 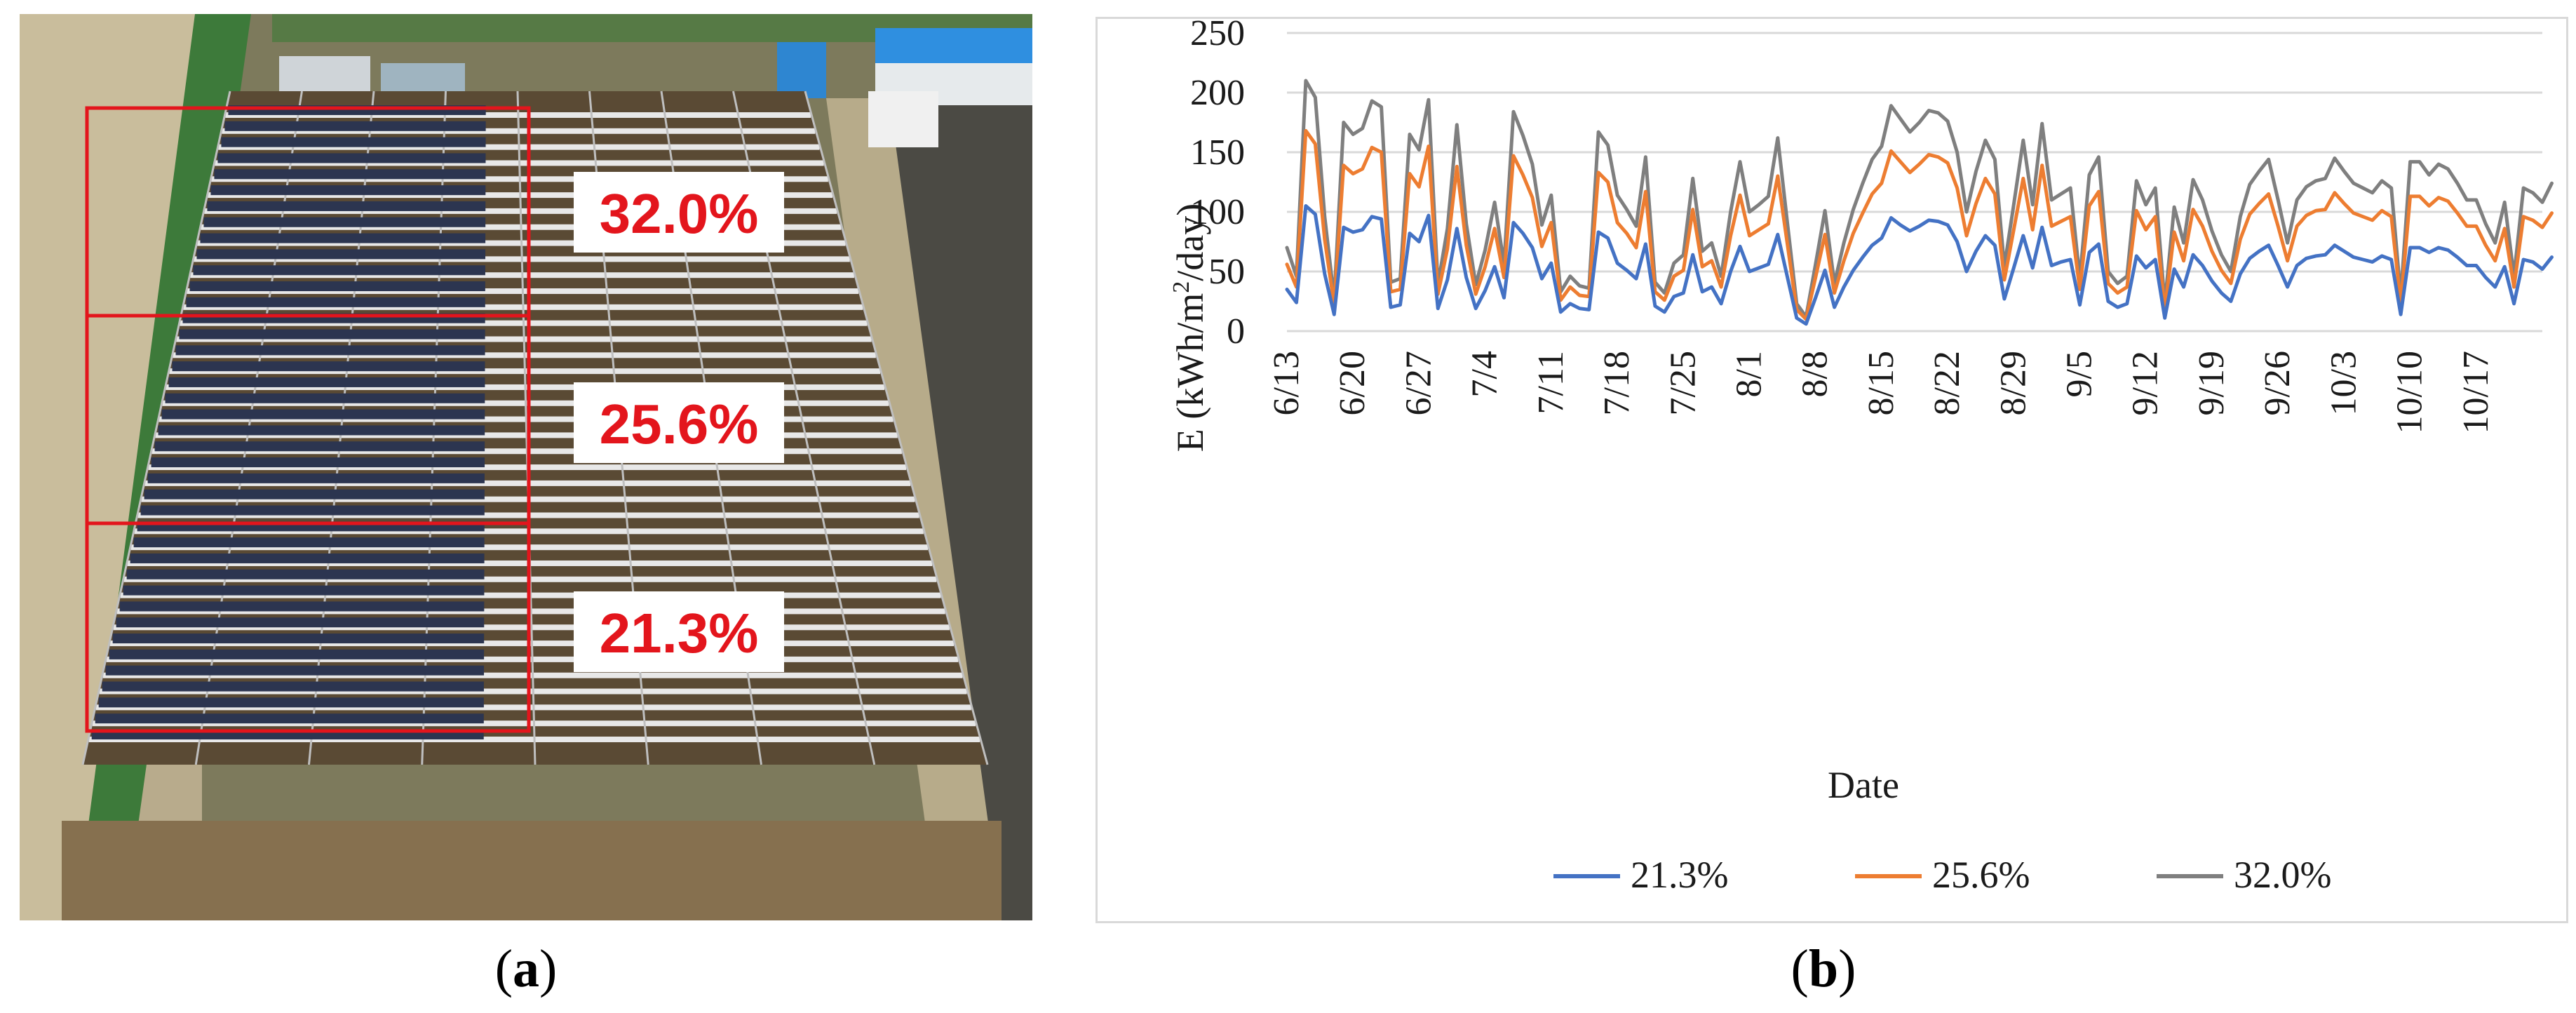 I want to click on y-axis-ticks: 0 50 100 150 200 250, so click(x=1217, y=185).